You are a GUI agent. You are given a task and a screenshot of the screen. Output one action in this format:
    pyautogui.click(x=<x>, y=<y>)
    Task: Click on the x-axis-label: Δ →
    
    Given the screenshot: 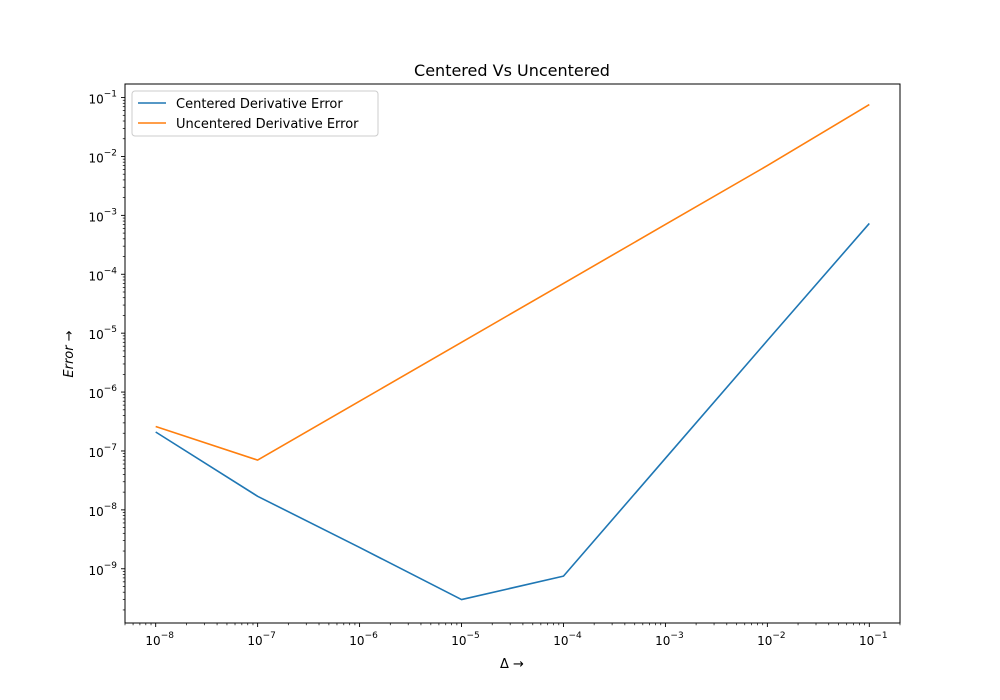 What is the action you would take?
    pyautogui.click(x=512, y=664)
    